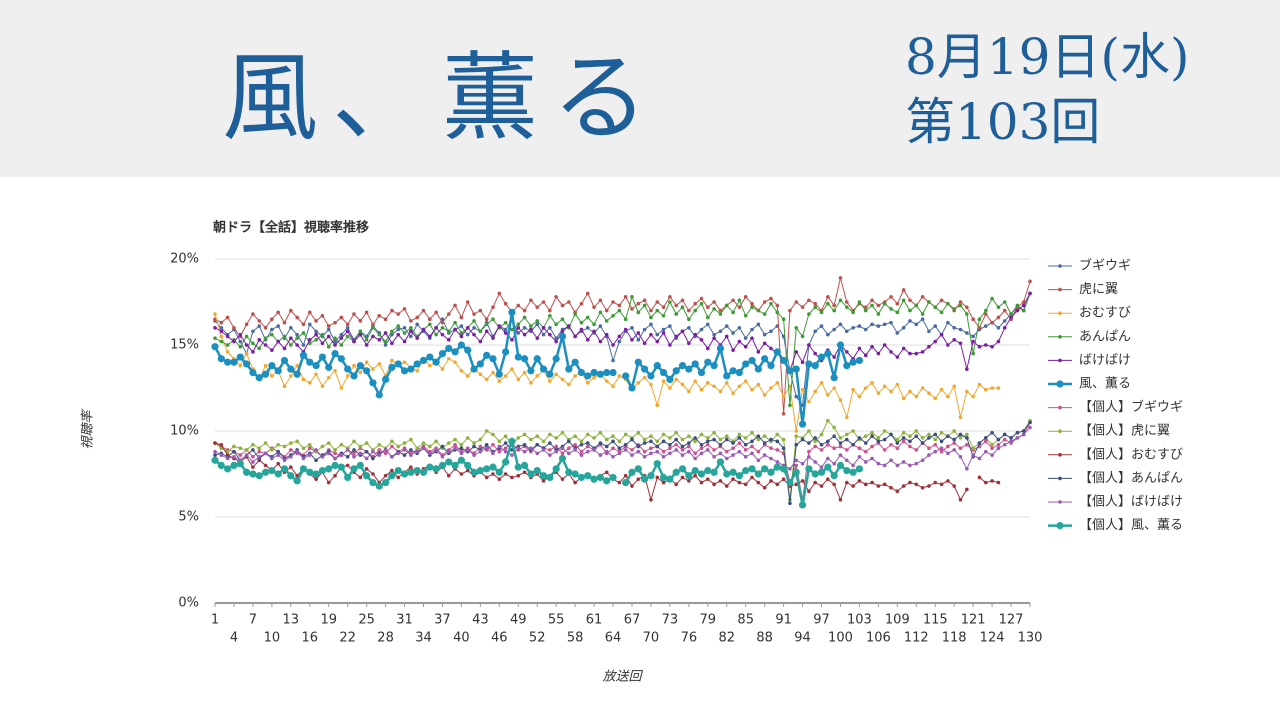 The height and width of the screenshot is (720, 1280). I want to click on x-tick-label: 49, so click(518, 620).